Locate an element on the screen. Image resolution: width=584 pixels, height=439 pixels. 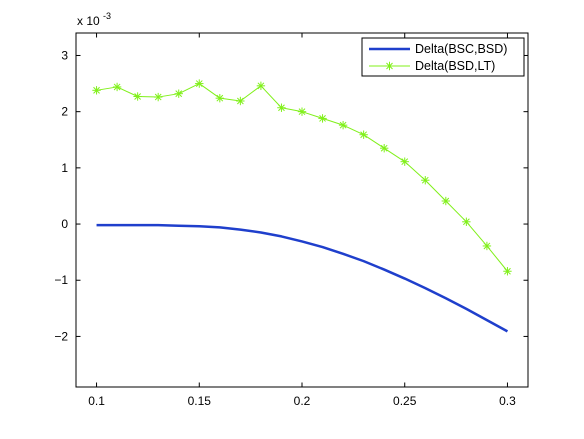
legend-asterisk-marker is located at coordinates (389, 66).